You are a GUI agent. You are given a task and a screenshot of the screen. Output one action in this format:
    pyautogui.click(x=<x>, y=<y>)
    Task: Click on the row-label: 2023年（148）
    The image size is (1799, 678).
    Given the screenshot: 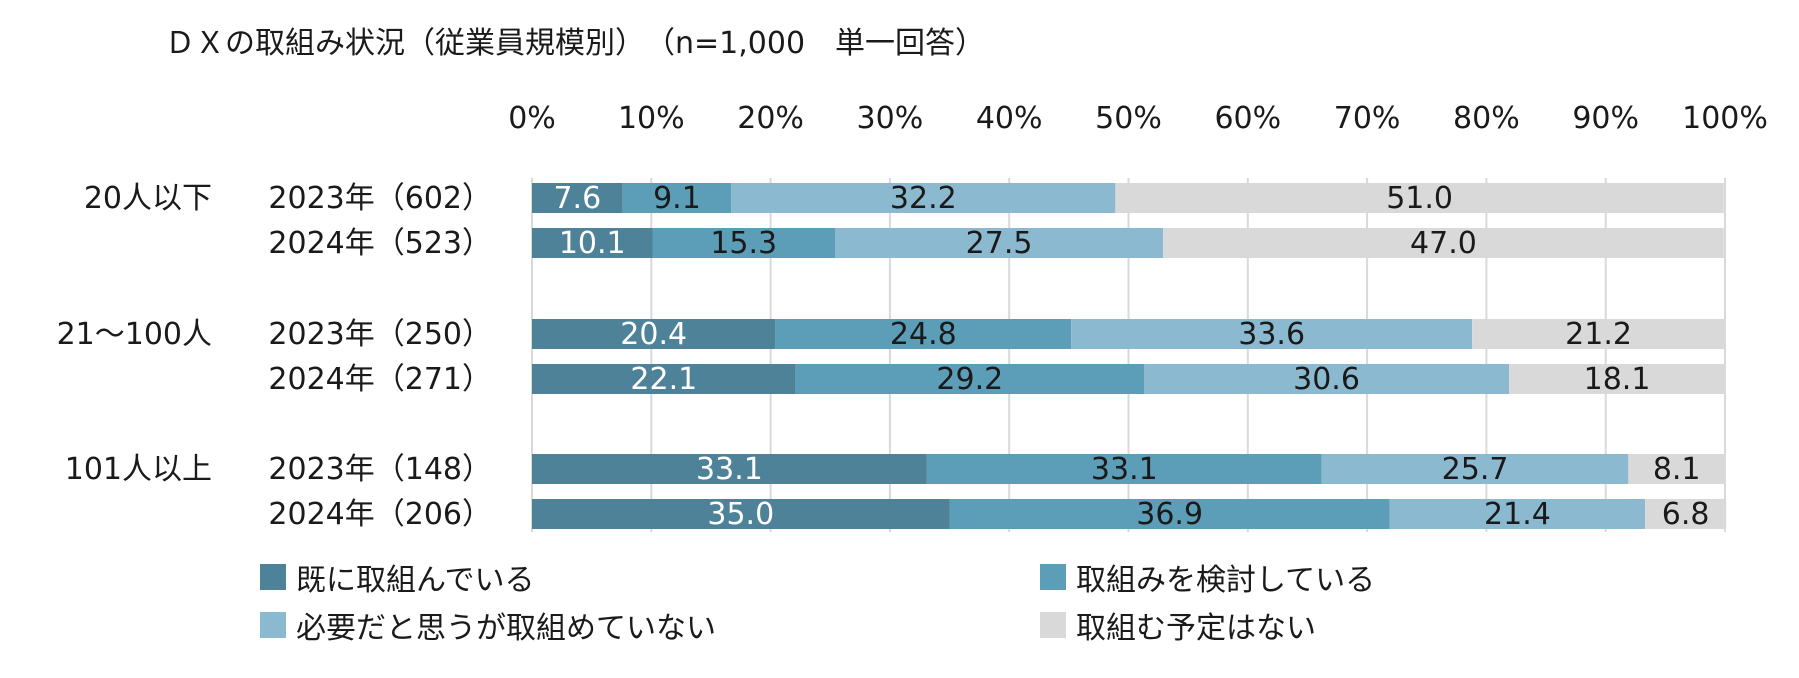 What is the action you would take?
    pyautogui.click(x=380, y=469)
    